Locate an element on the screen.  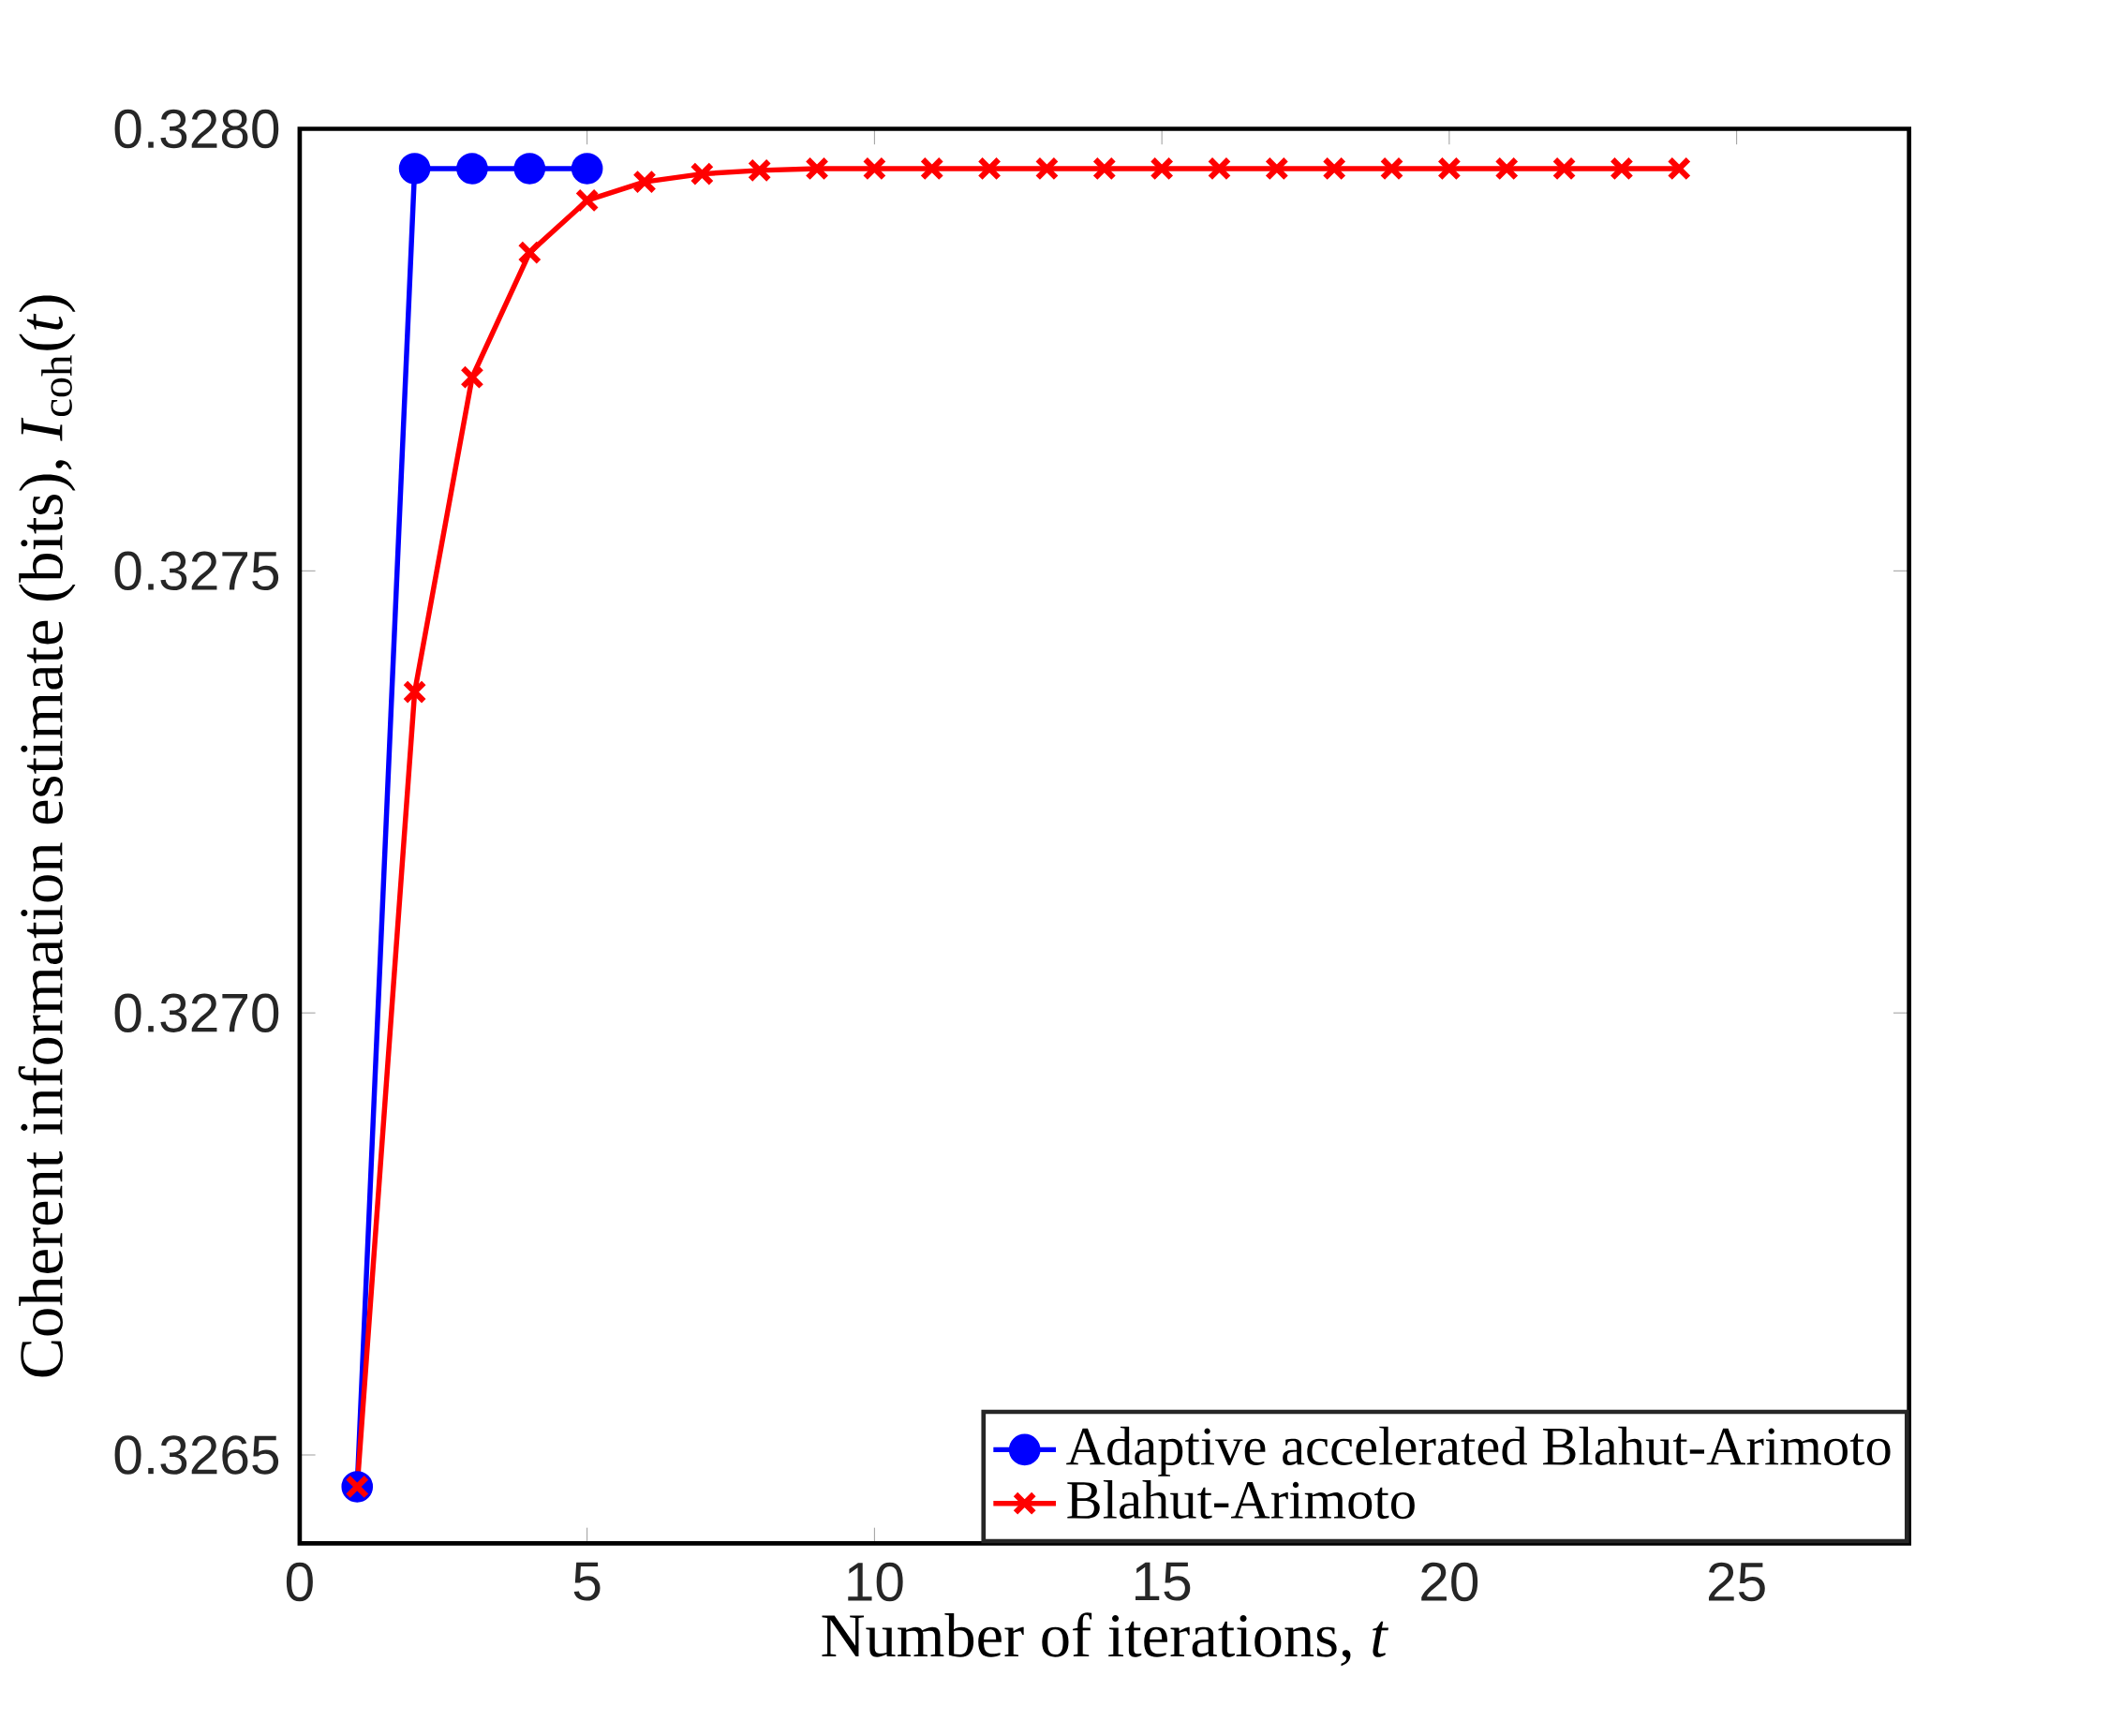
legend-label: Adaptive accelerated Blahut-Arimoto is located at coordinates (1479, 1451).